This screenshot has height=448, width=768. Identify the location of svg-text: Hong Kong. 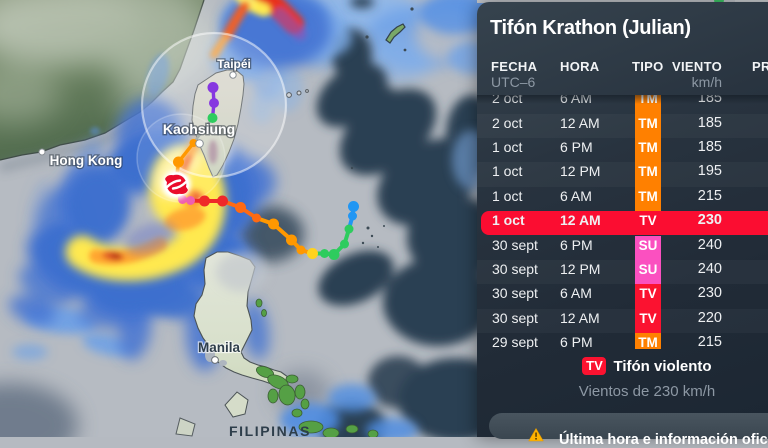
(86, 160).